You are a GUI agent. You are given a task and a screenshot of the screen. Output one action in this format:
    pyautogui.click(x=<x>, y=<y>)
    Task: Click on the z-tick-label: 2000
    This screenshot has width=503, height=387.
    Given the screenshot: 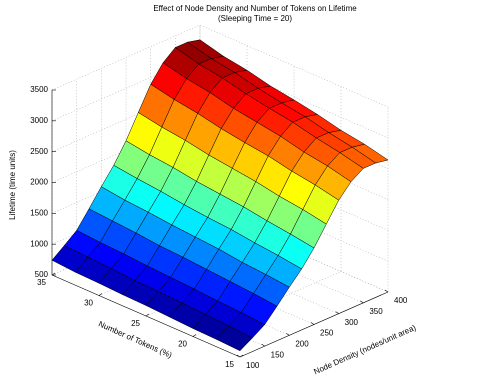 What is the action you would take?
    pyautogui.click(x=39, y=182)
    